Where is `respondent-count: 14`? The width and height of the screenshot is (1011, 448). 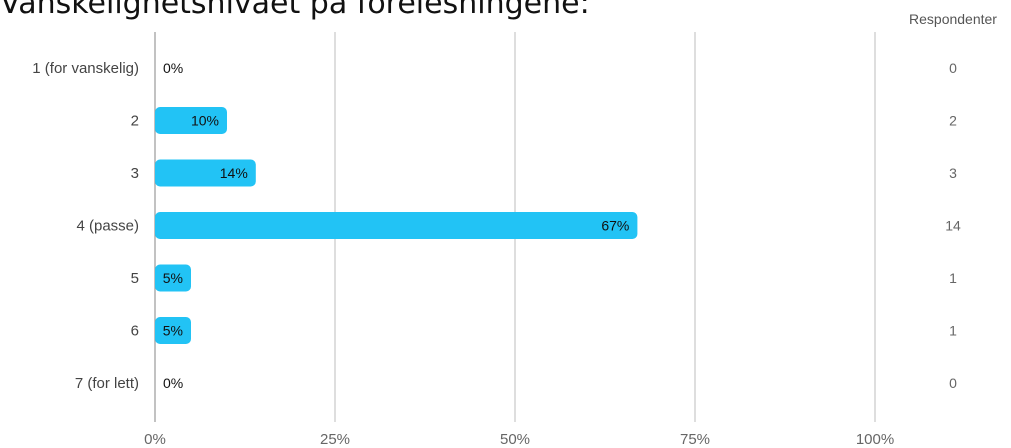
respondent-count: 14 is located at coordinates (953, 226).